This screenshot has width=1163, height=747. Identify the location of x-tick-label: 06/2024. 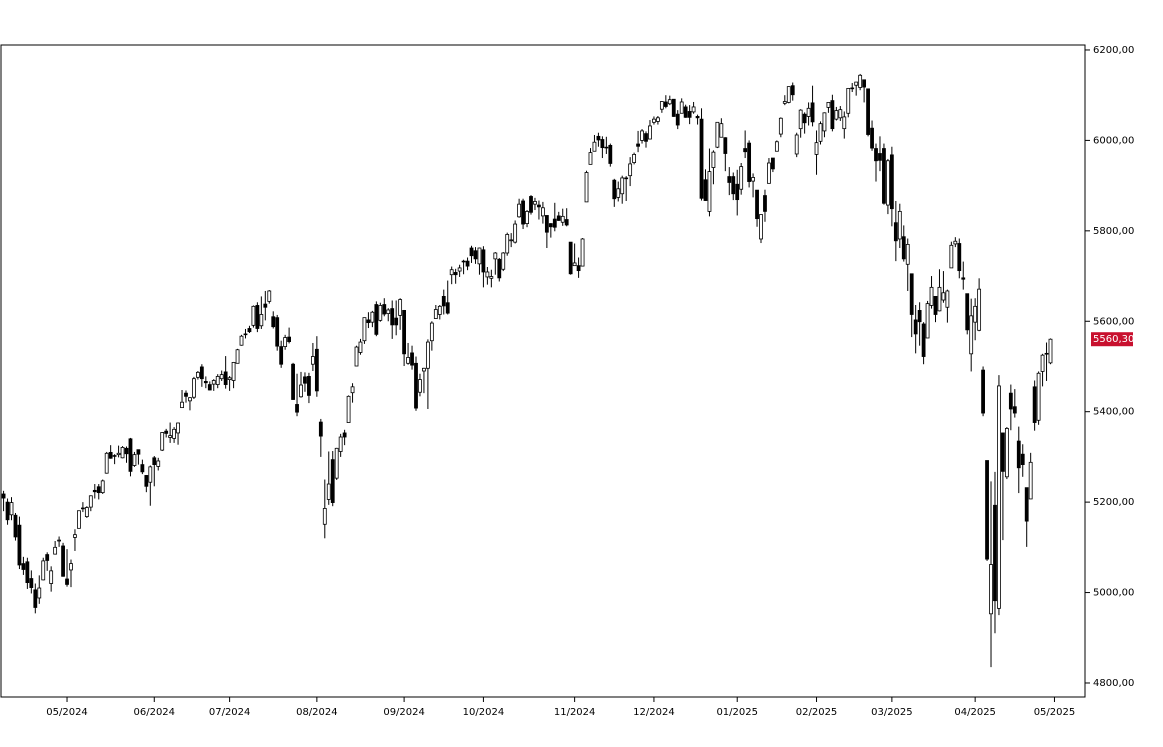
(154, 712).